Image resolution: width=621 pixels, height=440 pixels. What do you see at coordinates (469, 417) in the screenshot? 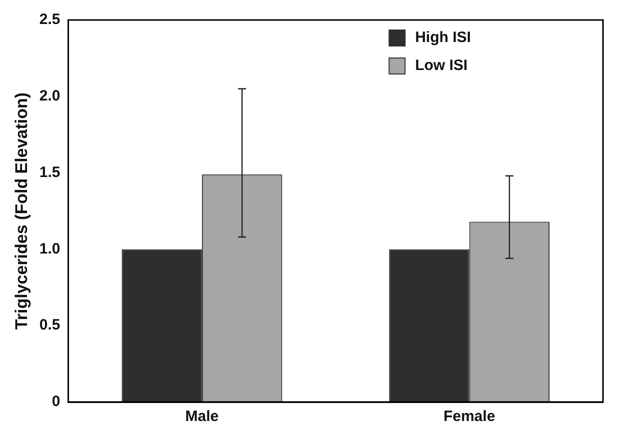
I see `x-tick-label: Female` at bounding box center [469, 417].